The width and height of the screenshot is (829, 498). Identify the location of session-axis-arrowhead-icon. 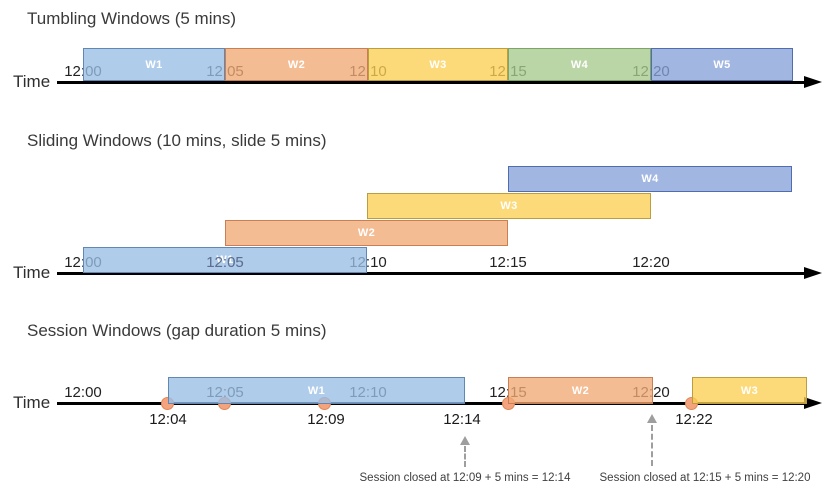
(813, 403).